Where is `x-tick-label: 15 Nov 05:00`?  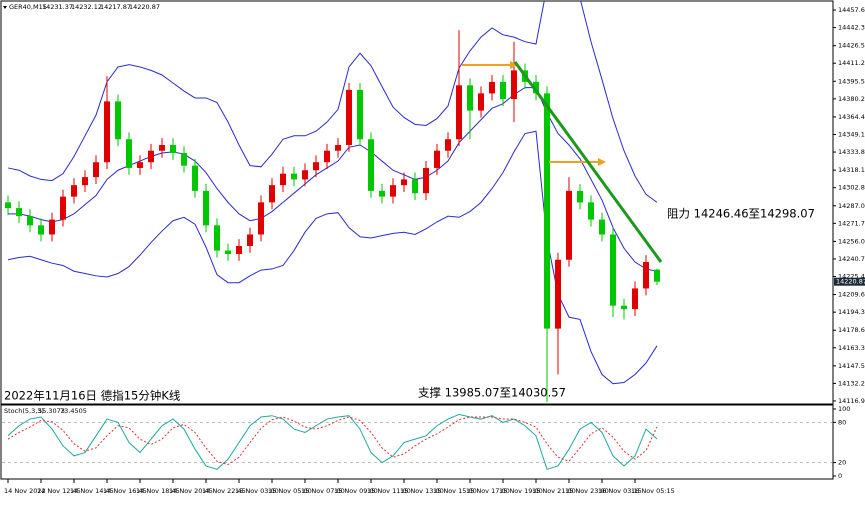
x-tick-label: 15 Nov 05:00 is located at coordinates (290, 491).